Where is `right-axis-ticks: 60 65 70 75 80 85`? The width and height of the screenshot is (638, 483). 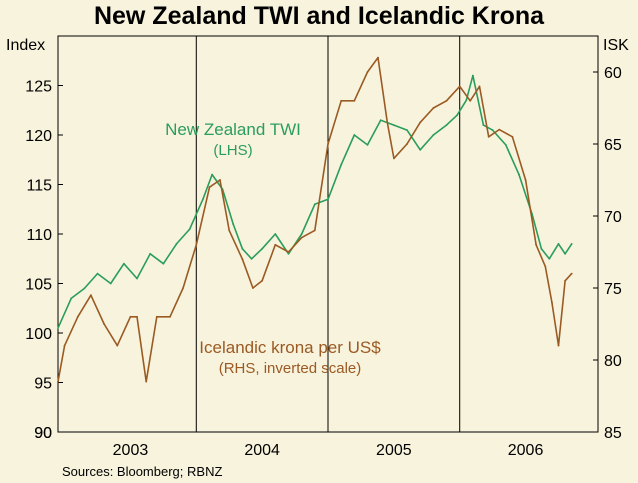
right-axis-ticks: 60 65 70 75 80 85 is located at coordinates (607, 253).